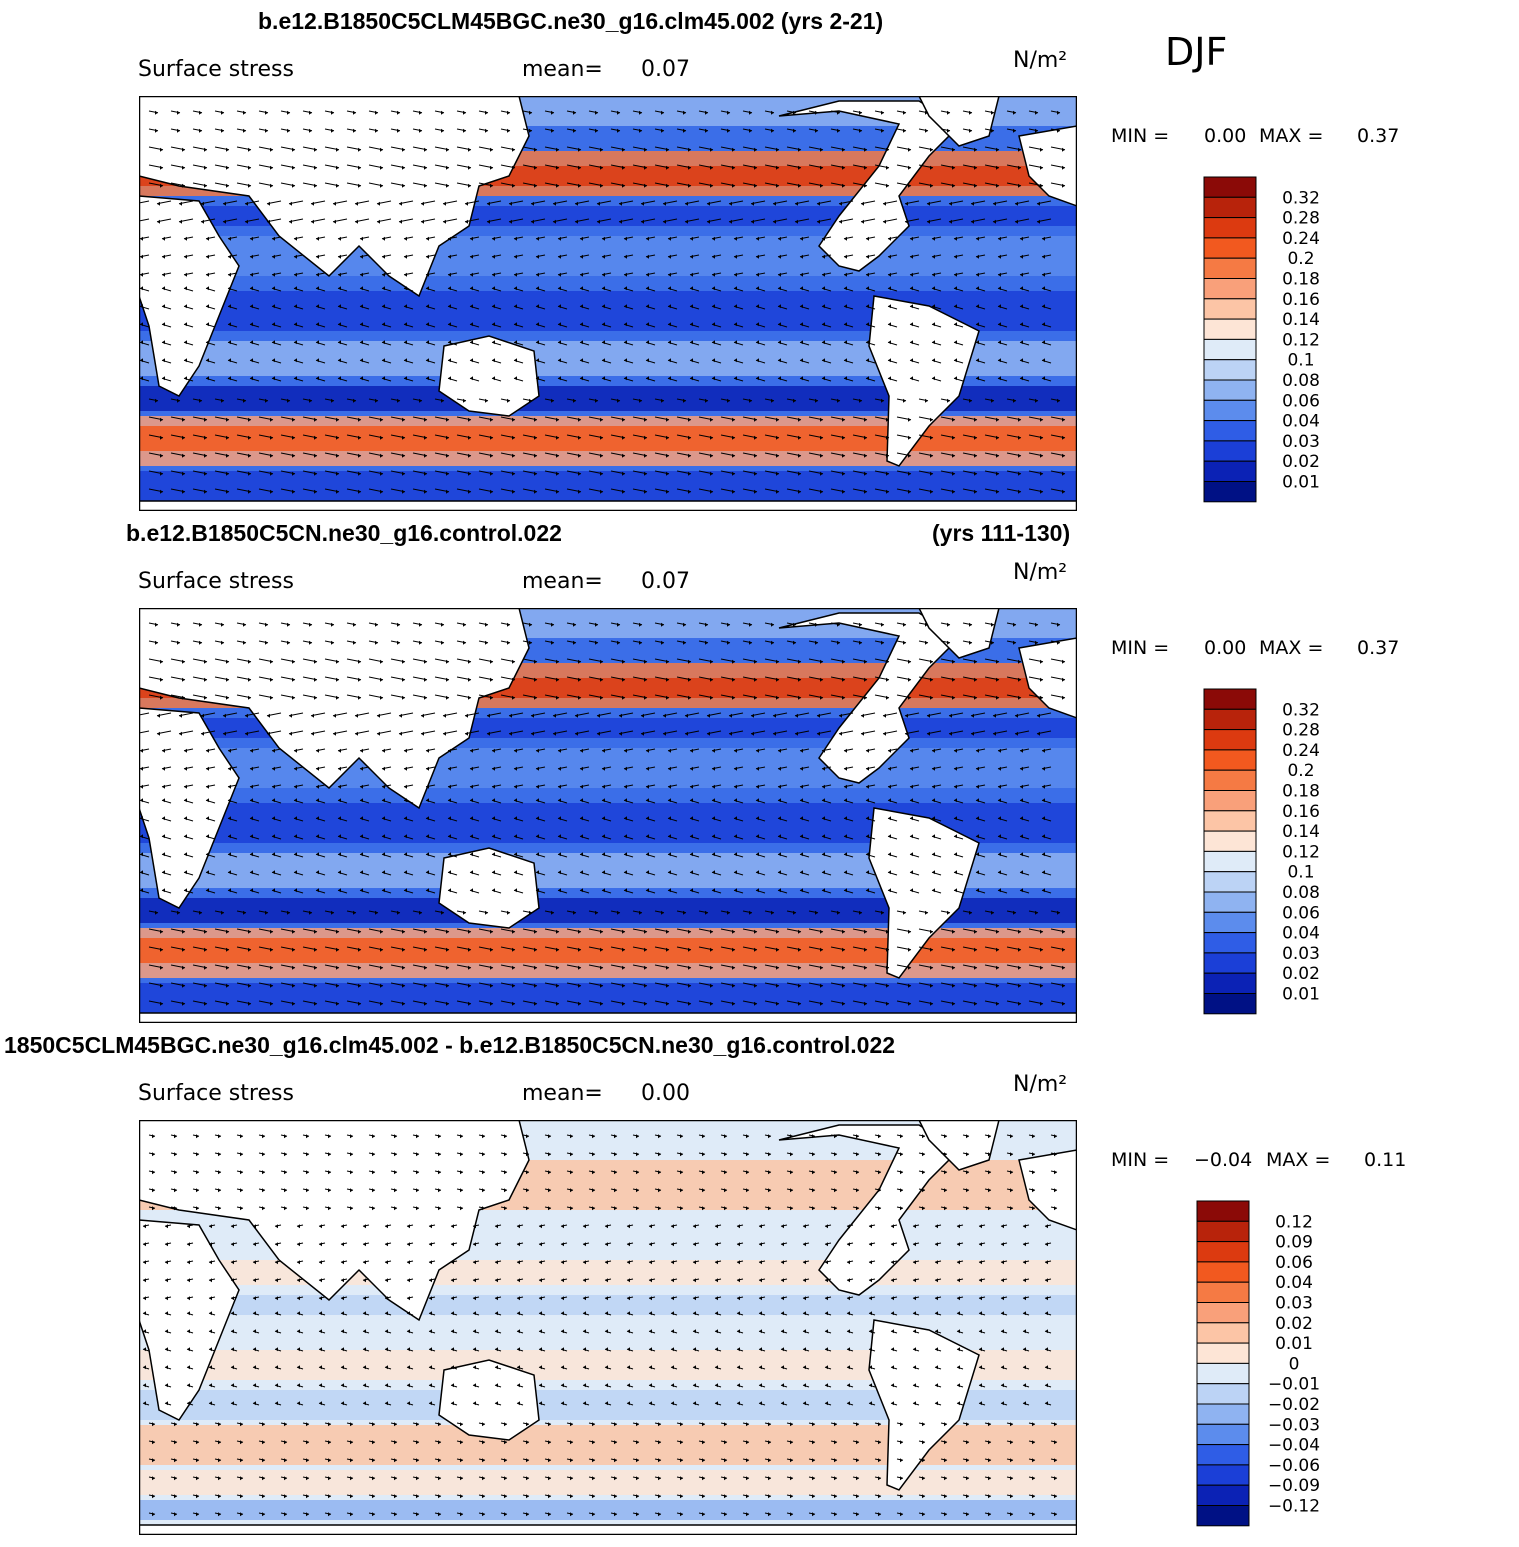 This screenshot has width=1519, height=1547. Describe the element at coordinates (1301, 300) in the screenshot. I see `colorbar-tick-label: 0.16` at that location.